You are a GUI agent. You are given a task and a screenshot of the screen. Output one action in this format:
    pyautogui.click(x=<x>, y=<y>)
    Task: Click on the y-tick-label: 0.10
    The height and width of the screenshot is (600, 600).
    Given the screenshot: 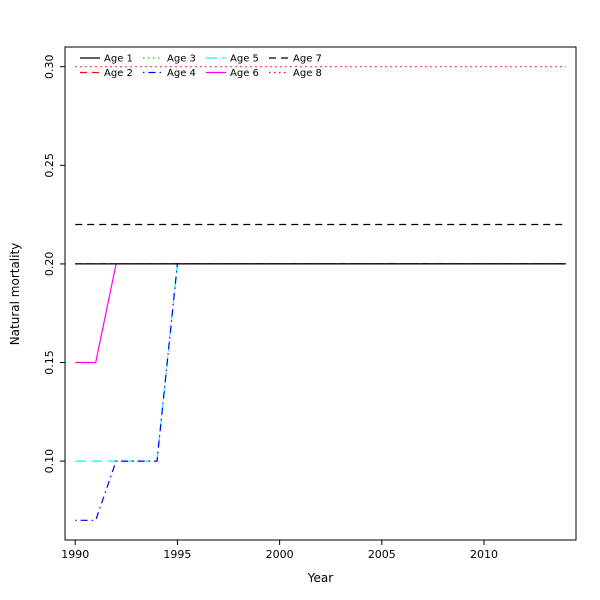 What is the action you would take?
    pyautogui.click(x=49, y=461)
    